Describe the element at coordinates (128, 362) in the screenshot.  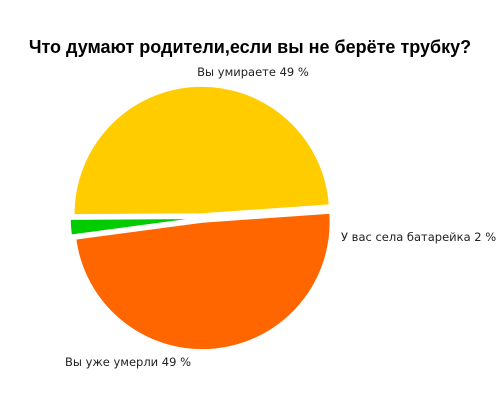
I see `slice-label-3: Вы уже умерли 49 %` at that location.